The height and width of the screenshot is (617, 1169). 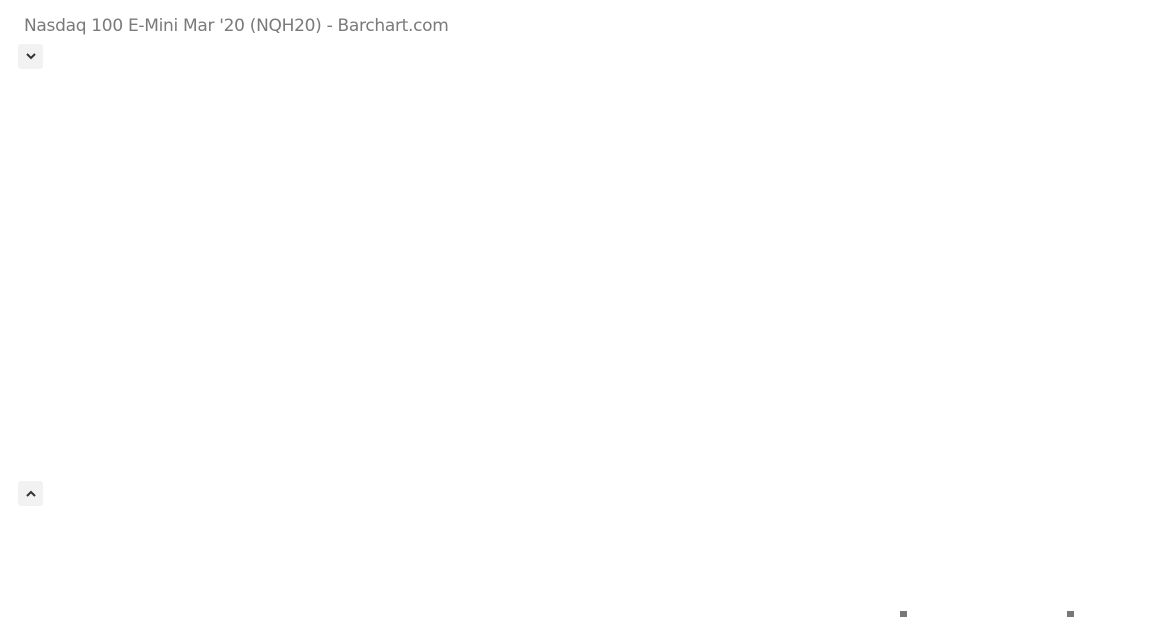 What do you see at coordinates (903, 614) in the screenshot?
I see `scroll-handle-left` at bounding box center [903, 614].